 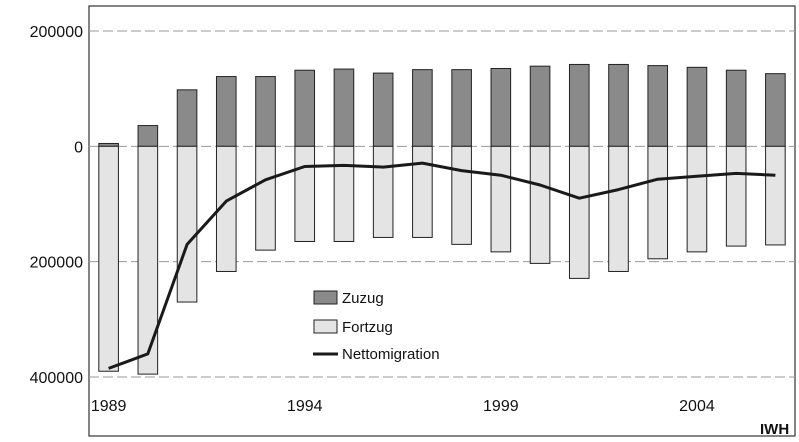 What do you see at coordinates (109, 406) in the screenshot?
I see `x-tick-label: 1989` at bounding box center [109, 406].